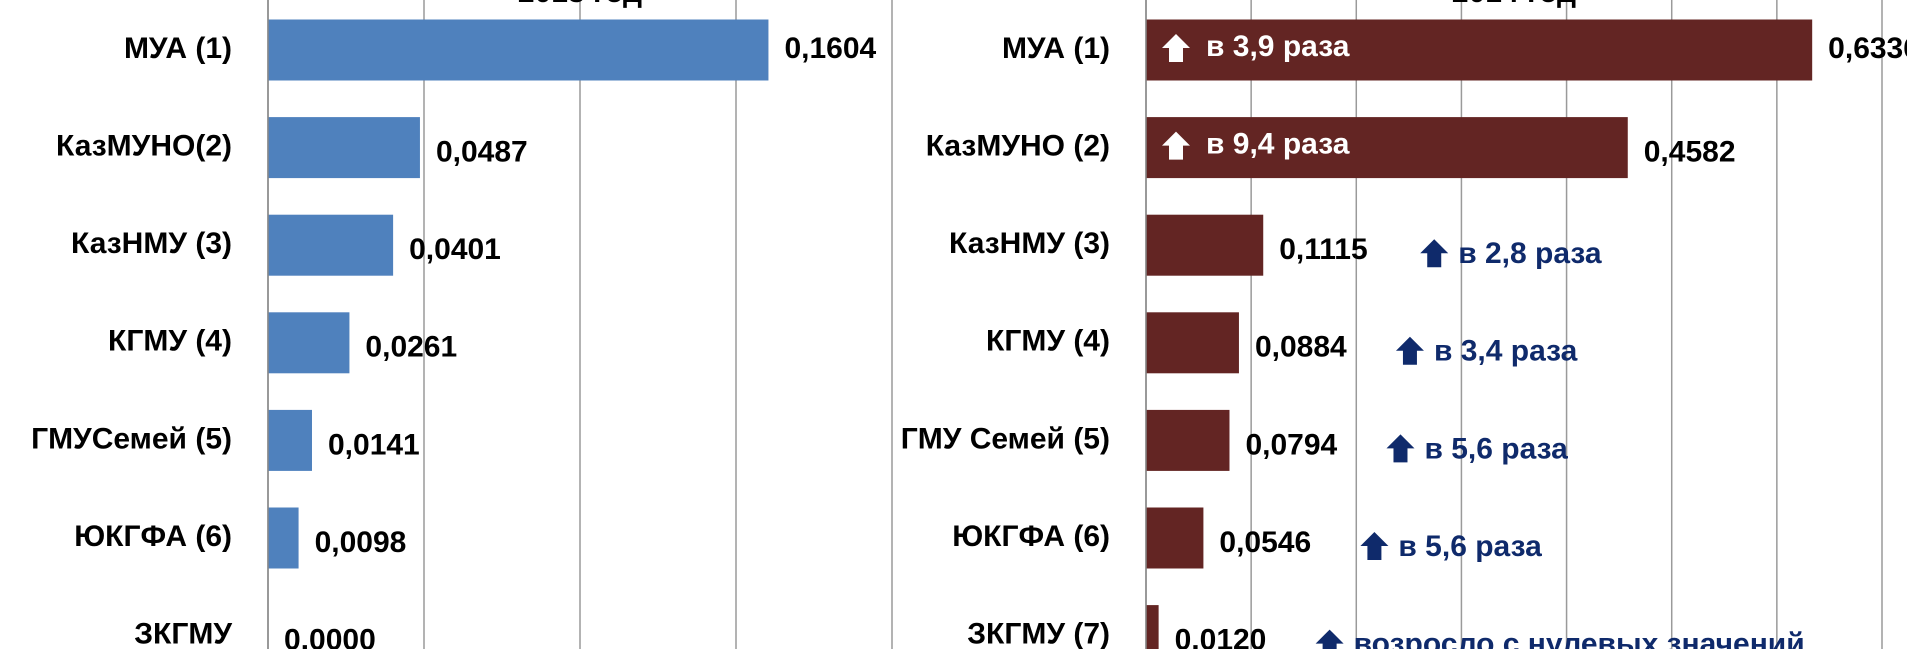  I want to click on value-label: 0,0401, so click(455, 249).